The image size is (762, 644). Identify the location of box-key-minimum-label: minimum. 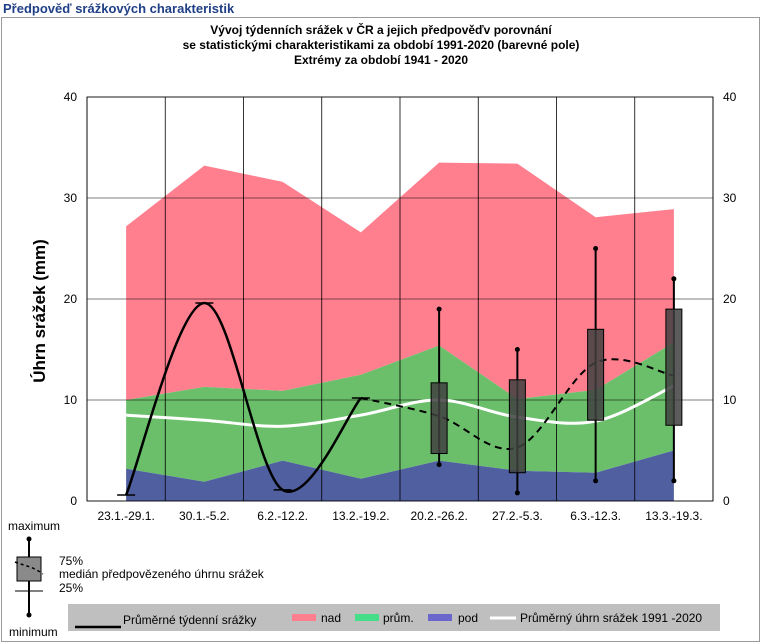
(33, 632).